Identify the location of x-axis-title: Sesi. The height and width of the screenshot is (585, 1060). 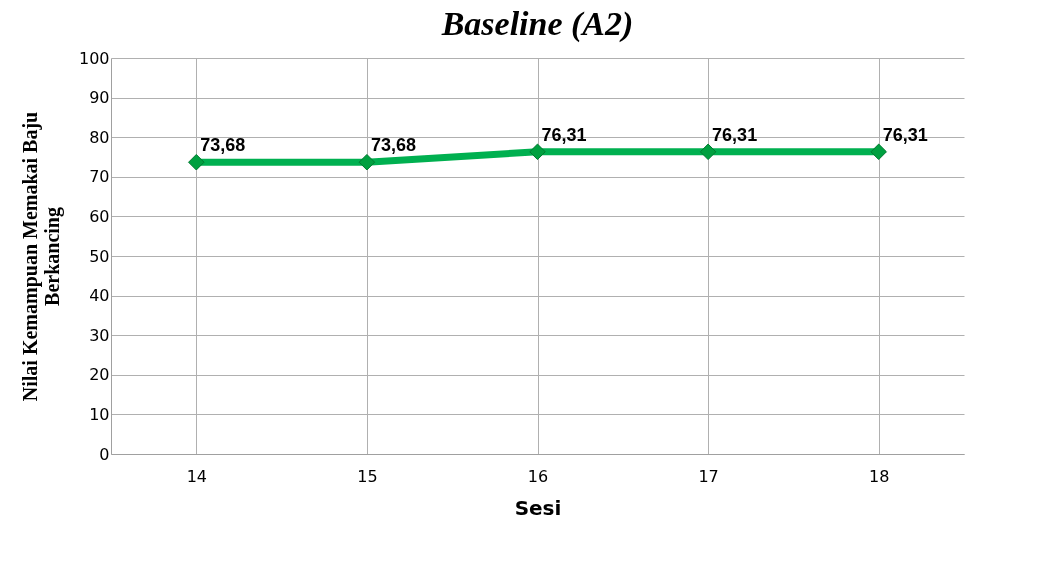
(538, 507).